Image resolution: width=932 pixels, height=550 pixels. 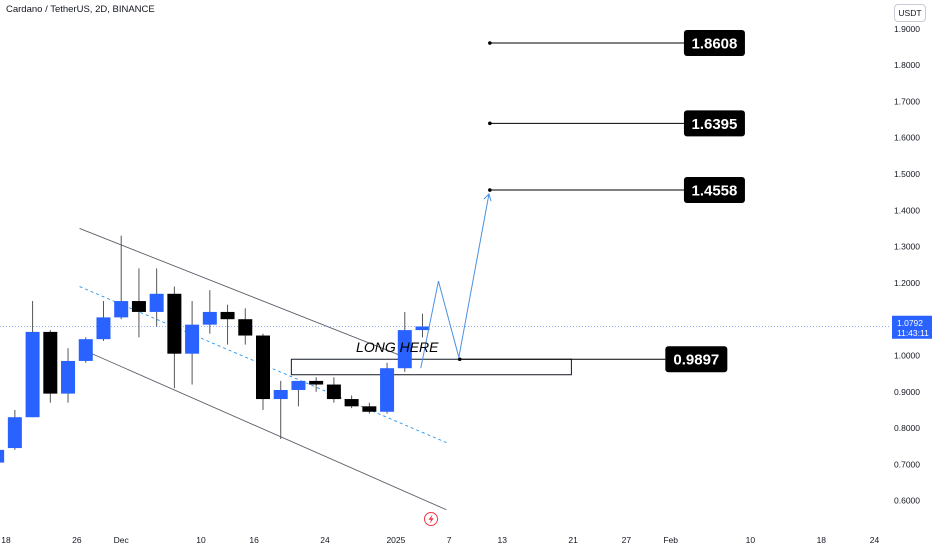 What do you see at coordinates (907, 464) in the screenshot?
I see `y-tick-label: 0.7000` at bounding box center [907, 464].